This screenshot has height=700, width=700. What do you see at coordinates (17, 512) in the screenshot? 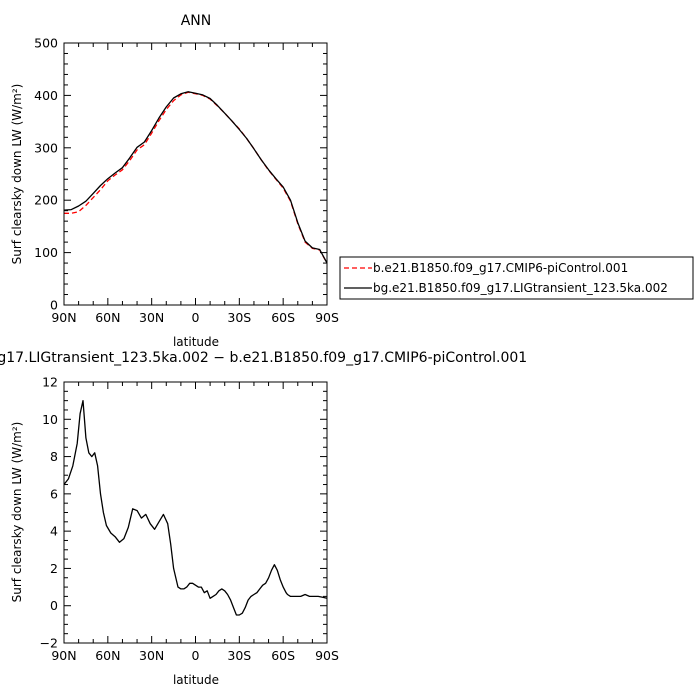
I see `bottom-y-axis-label: Surf clearsky down LW (W/m²)` at bounding box center [17, 512].